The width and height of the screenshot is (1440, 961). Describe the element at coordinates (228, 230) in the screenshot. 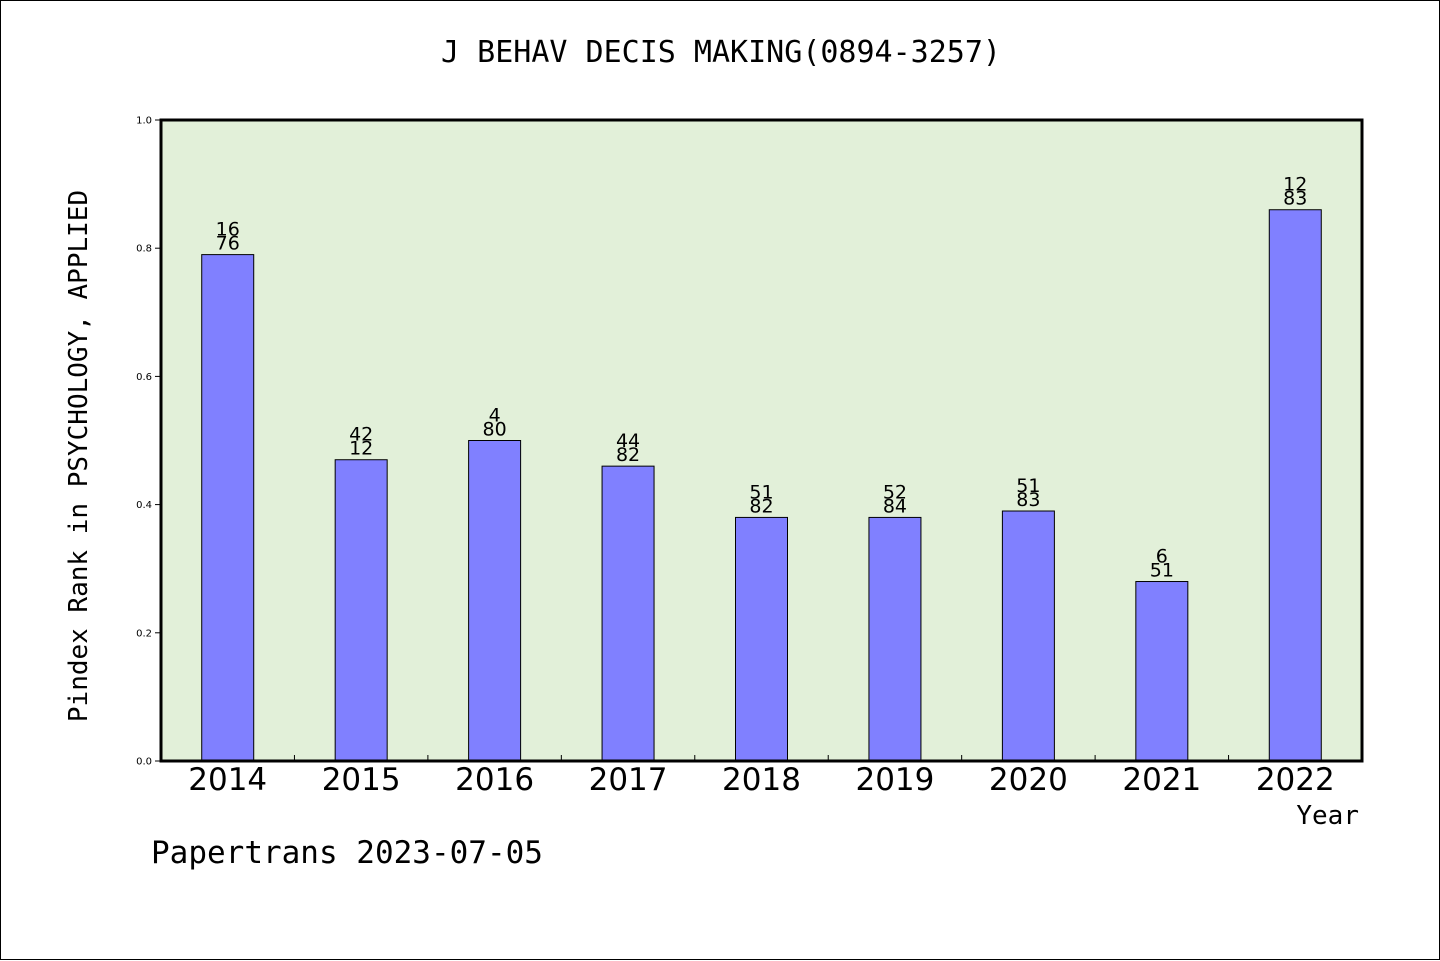

I see `bar-label-top: 16` at that location.